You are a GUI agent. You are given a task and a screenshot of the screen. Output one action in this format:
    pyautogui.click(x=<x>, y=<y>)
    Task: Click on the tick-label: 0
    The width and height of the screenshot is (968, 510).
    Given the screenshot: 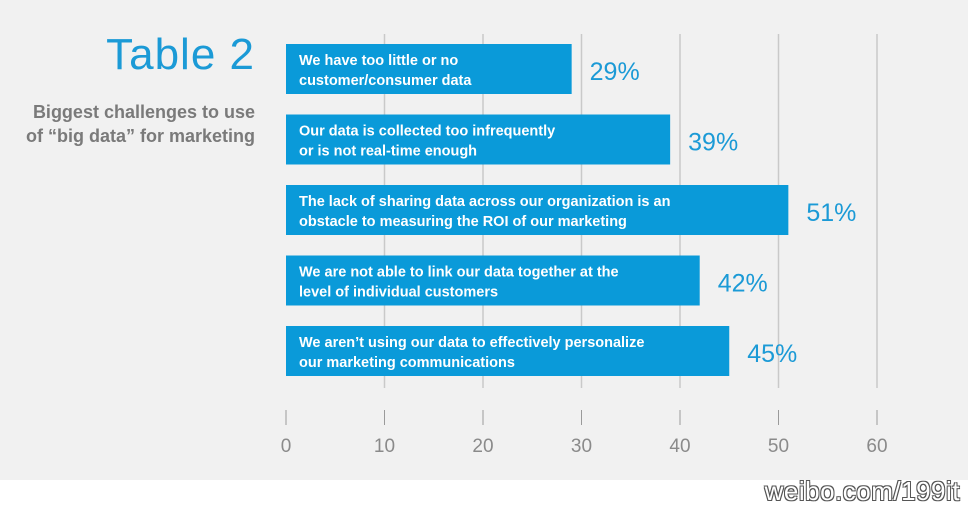 What is the action you would take?
    pyautogui.click(x=286, y=446)
    